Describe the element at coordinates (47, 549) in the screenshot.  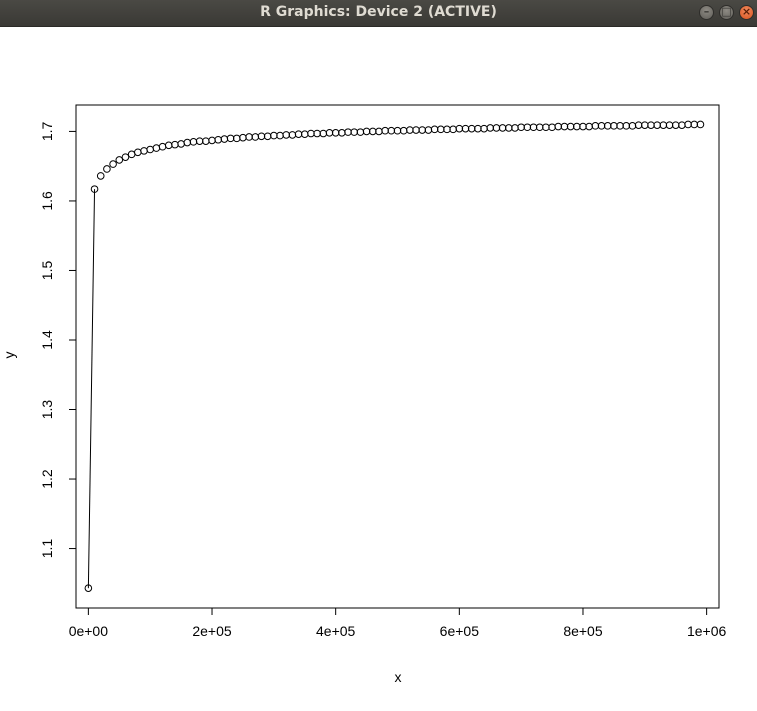
I see `y-tick-label: 1.1` at that location.